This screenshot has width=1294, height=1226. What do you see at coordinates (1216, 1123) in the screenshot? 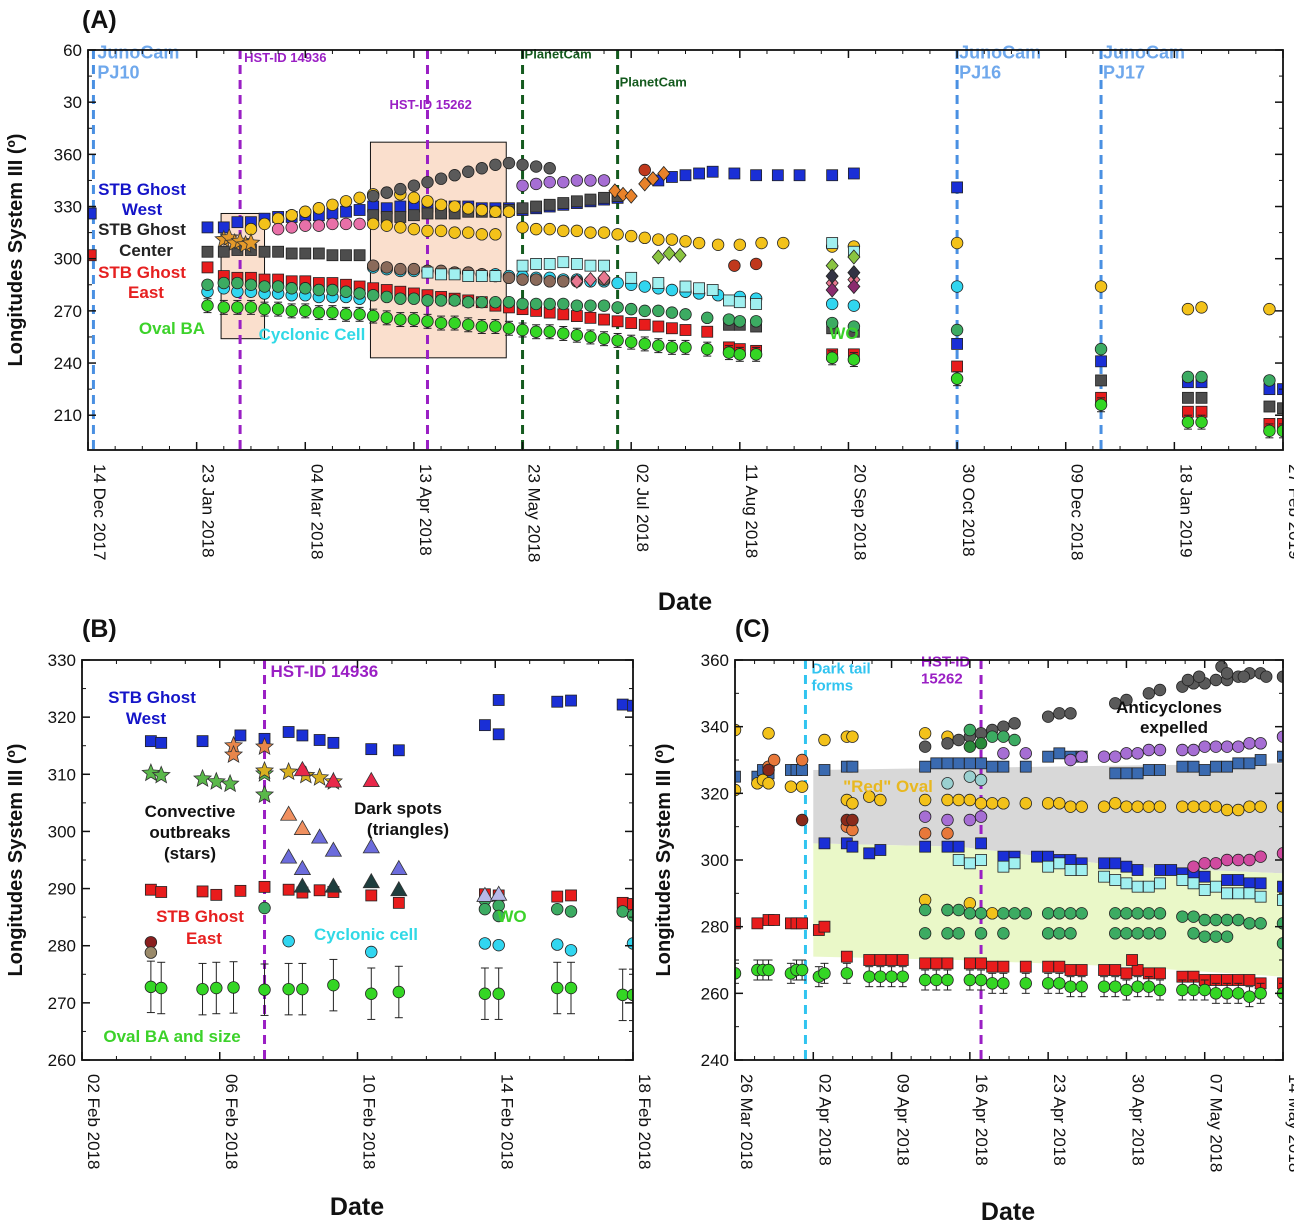
I see `x-tick-label: 07 May 2018` at bounding box center [1216, 1123].